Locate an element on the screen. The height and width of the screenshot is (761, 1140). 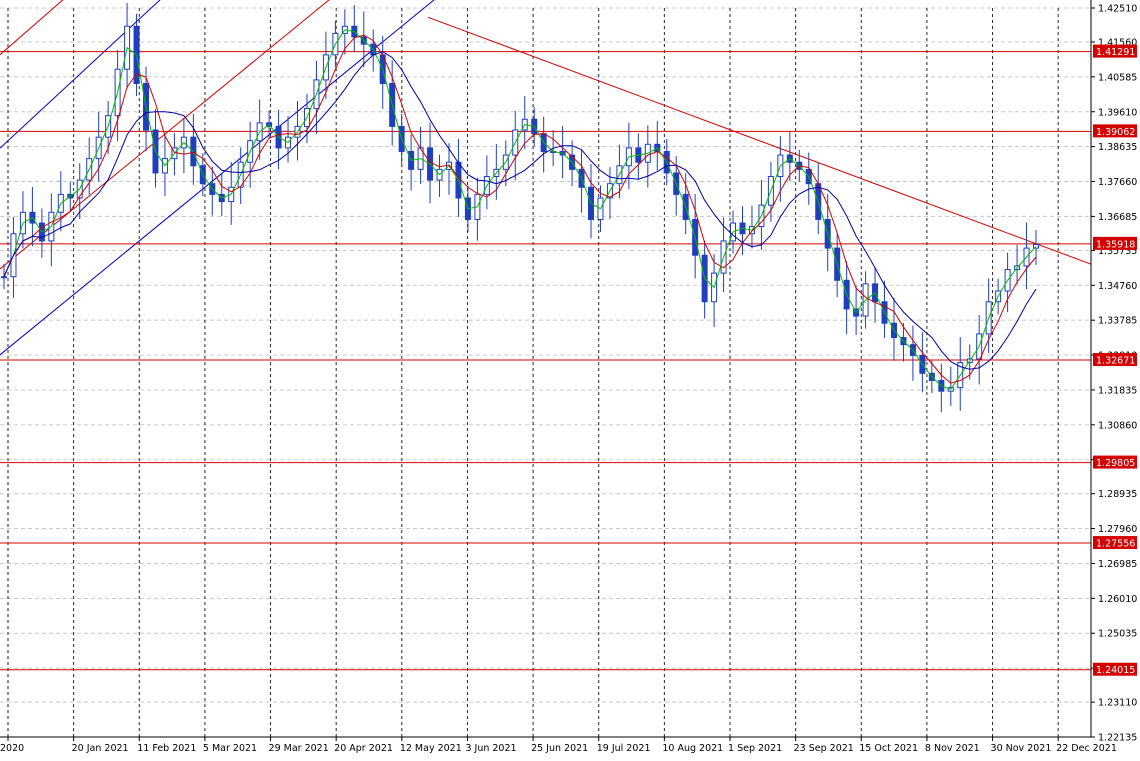
y-tick-label-12: 1.30860 is located at coordinates (1117, 425).